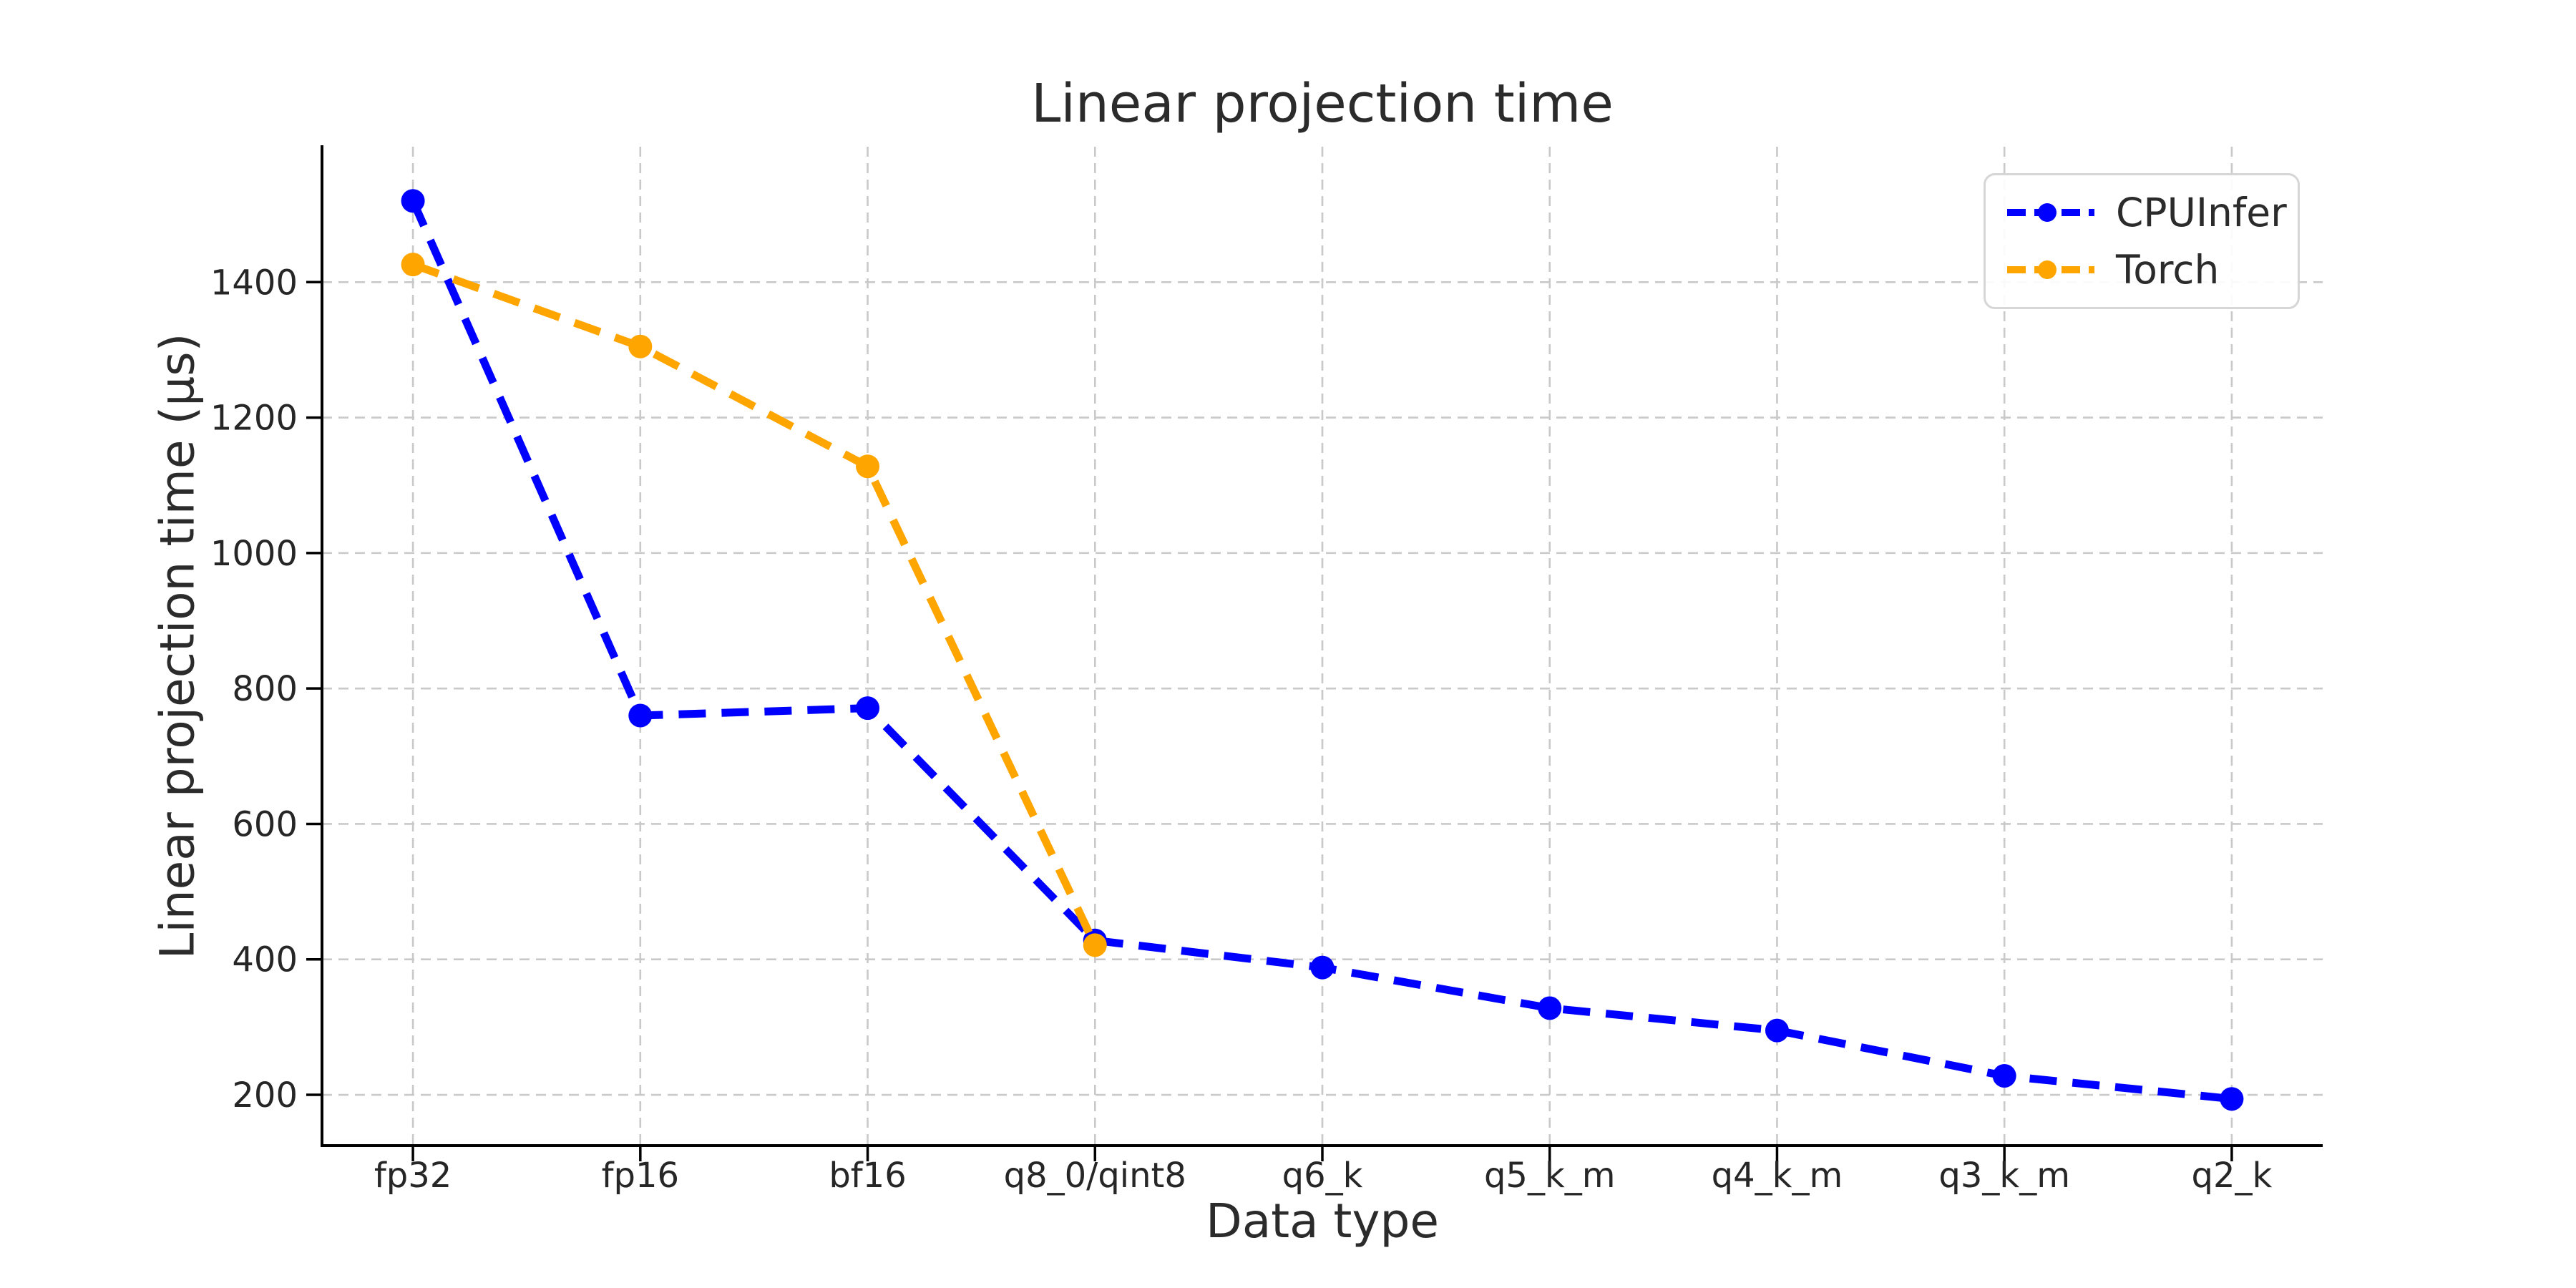 This screenshot has height=1288, width=2576. I want to click on y-tick-label-800: 800, so click(265, 689).